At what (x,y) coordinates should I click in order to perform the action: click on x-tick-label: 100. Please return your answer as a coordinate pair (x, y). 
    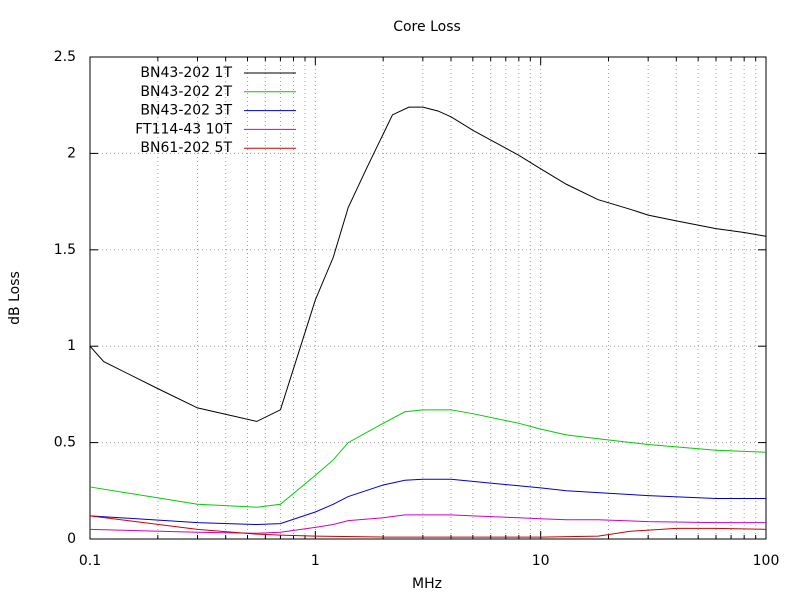
    Looking at the image, I should click on (766, 561).